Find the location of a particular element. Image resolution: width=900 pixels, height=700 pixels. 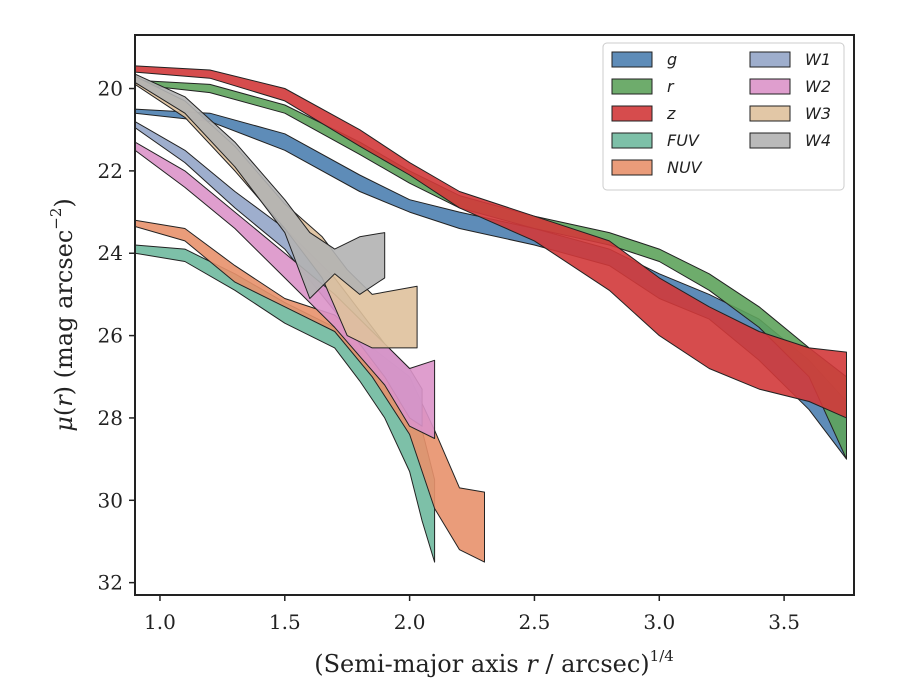

legend-swatch-w3 is located at coordinates (770, 113).